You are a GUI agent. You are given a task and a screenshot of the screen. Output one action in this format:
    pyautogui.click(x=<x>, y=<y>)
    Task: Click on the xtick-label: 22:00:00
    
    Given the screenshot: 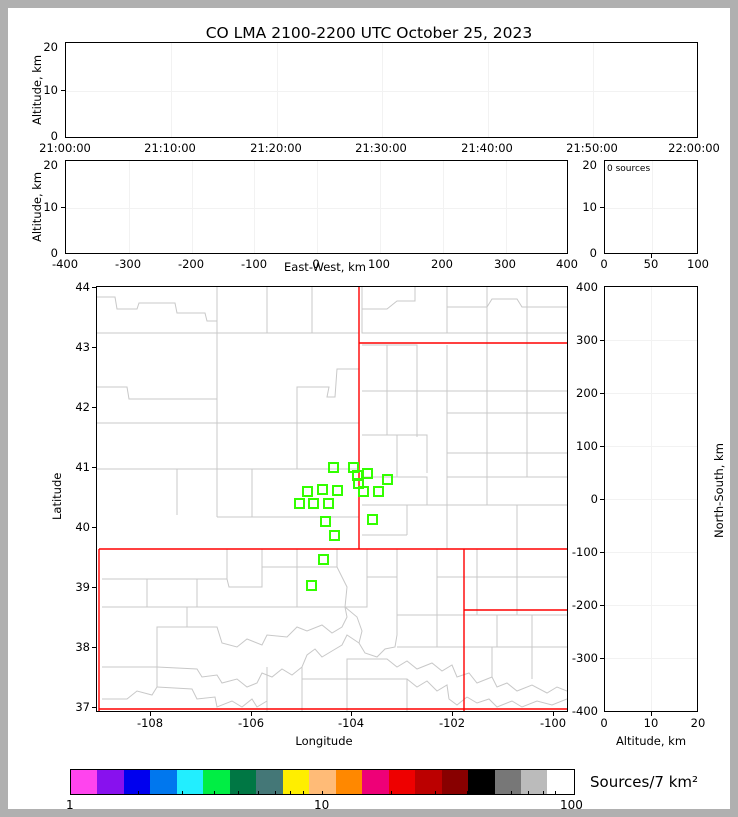 What is the action you would take?
    pyautogui.click(x=694, y=148)
    